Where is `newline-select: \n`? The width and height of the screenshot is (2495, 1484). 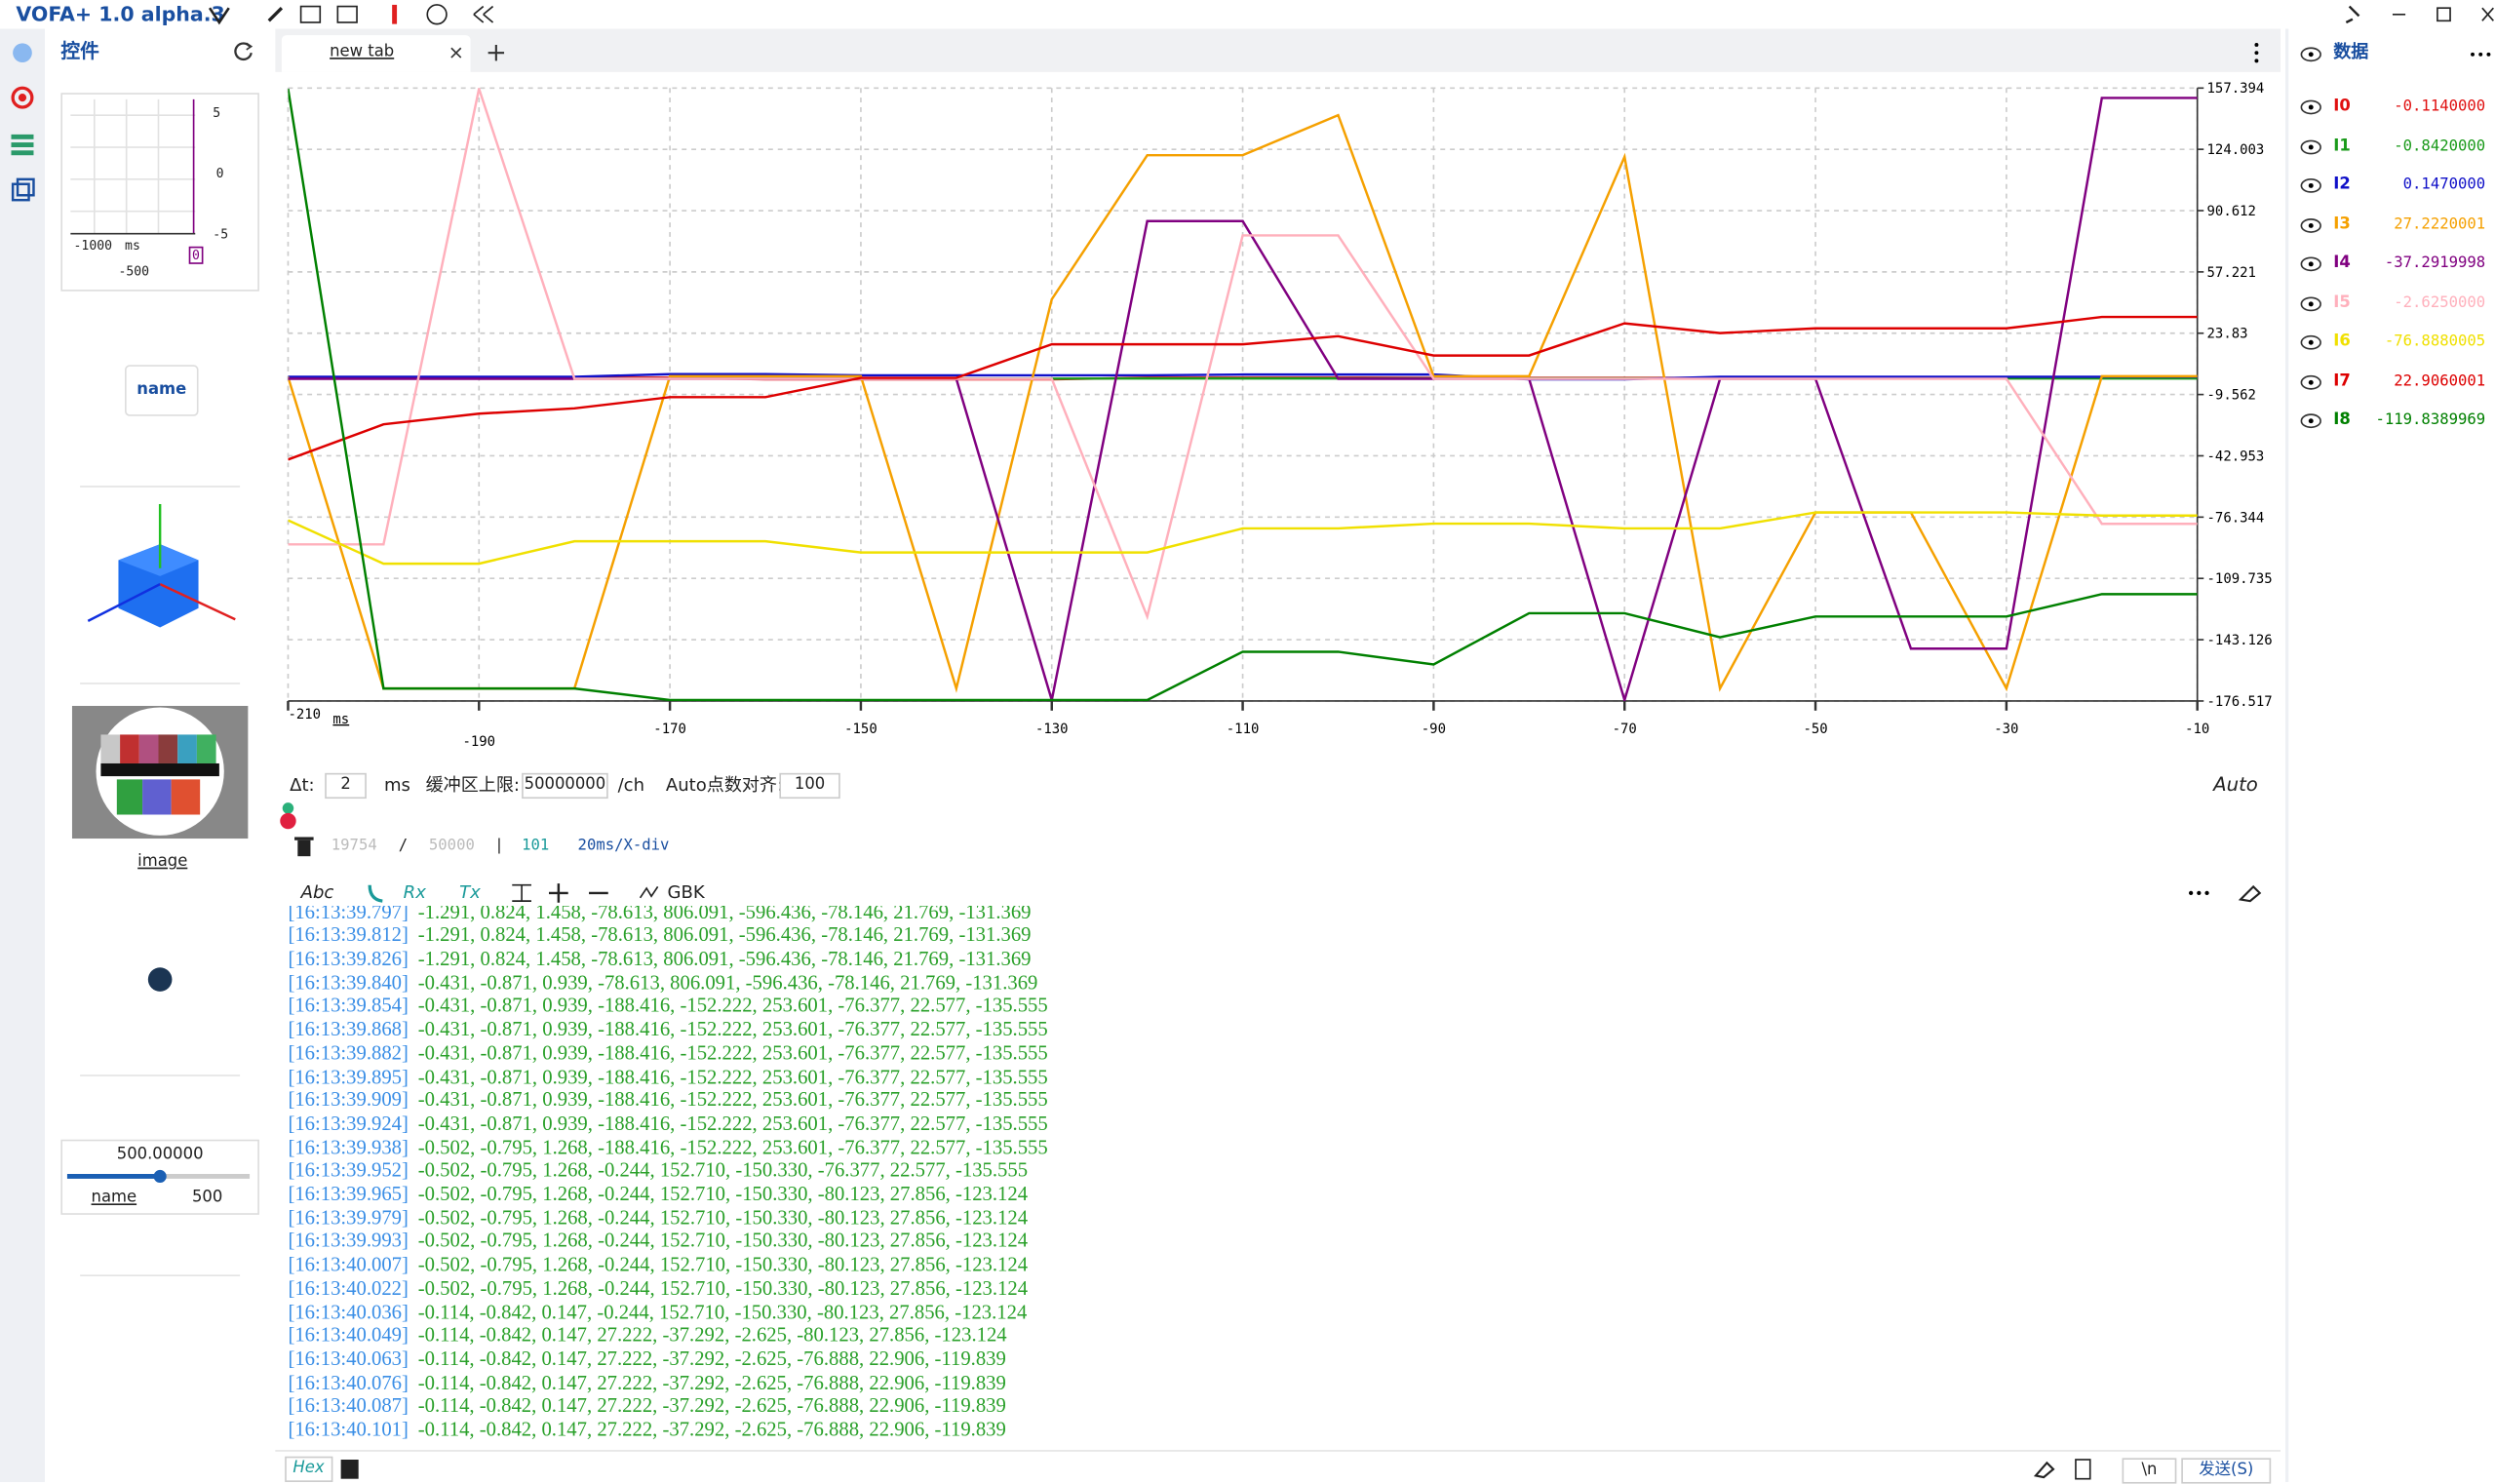
newline-select: \n is located at coordinates (2150, 1470).